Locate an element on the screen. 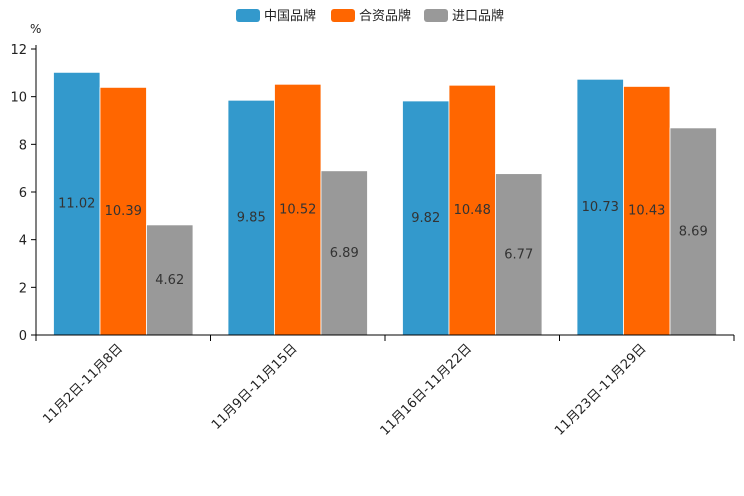  legend-label: 中国品牌 is located at coordinates (290, 16).